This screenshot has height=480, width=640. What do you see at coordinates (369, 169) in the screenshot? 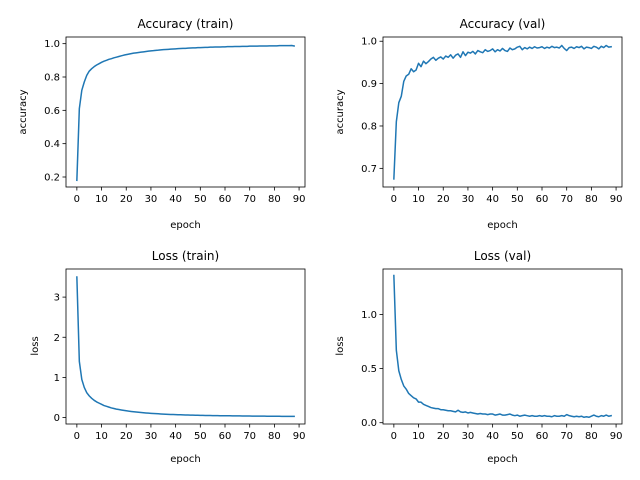
I see `y-tick-label: 0.7` at bounding box center [369, 169].